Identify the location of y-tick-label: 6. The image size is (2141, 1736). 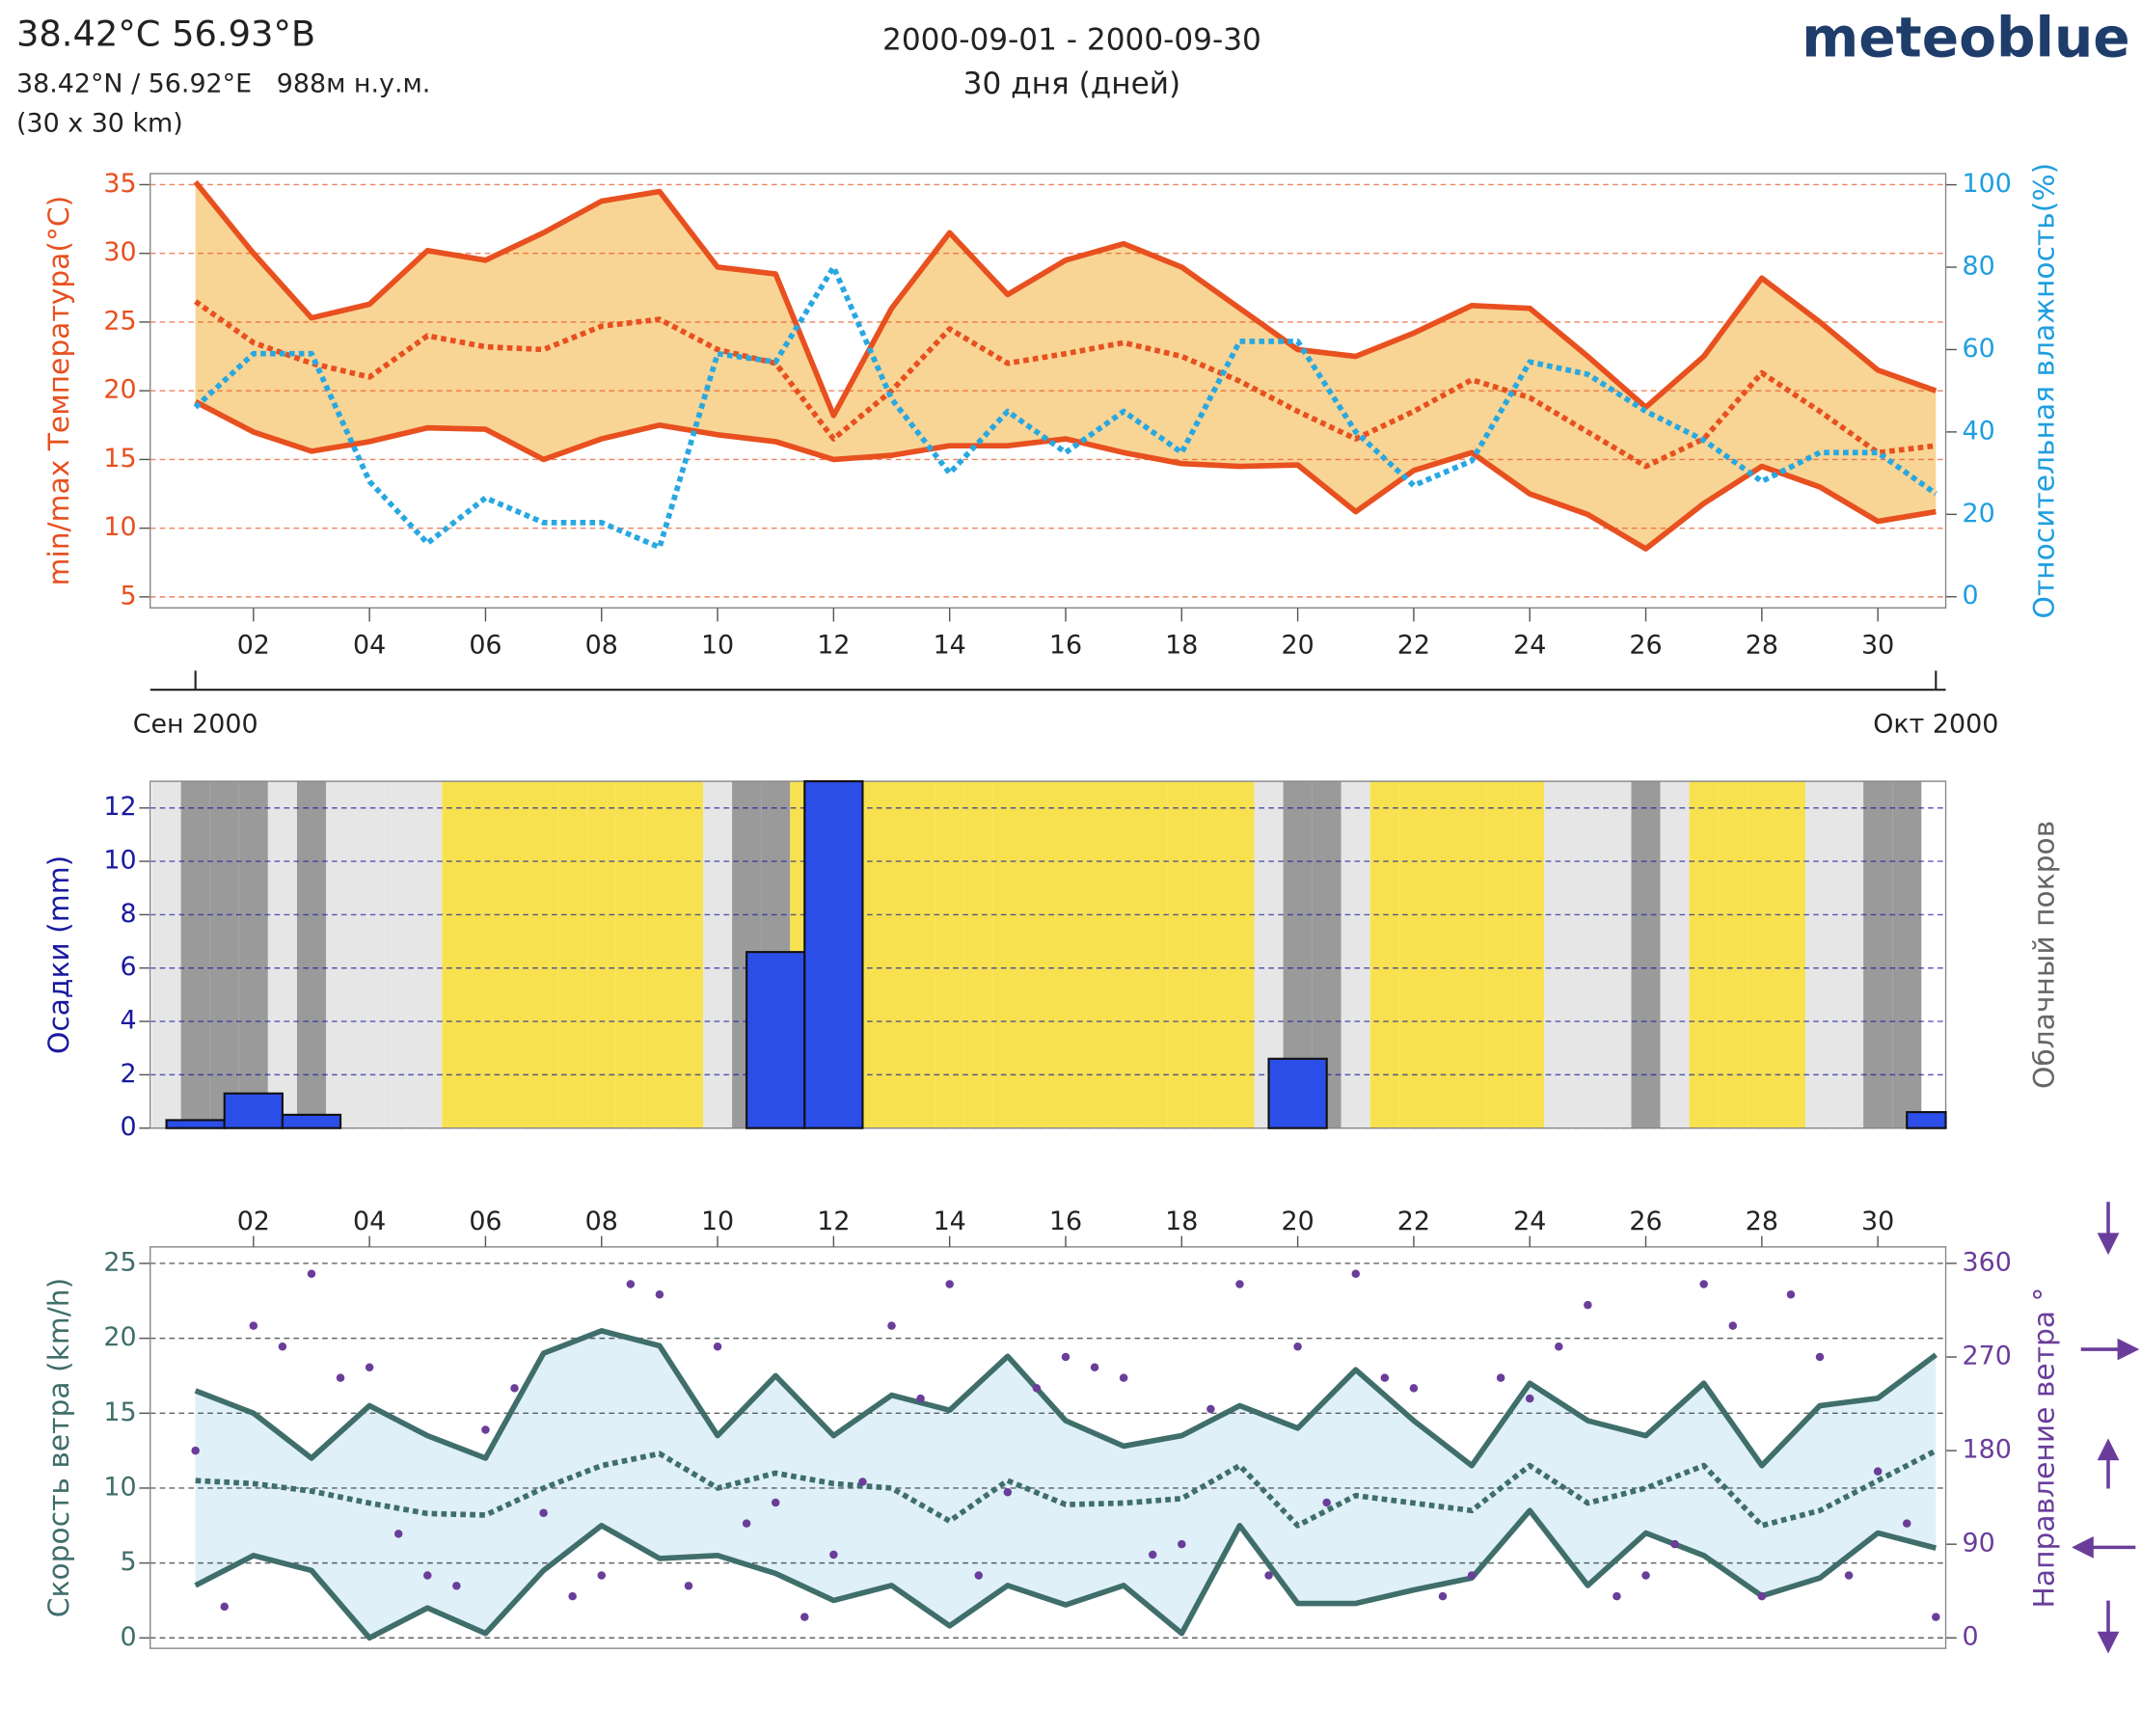
(128, 967).